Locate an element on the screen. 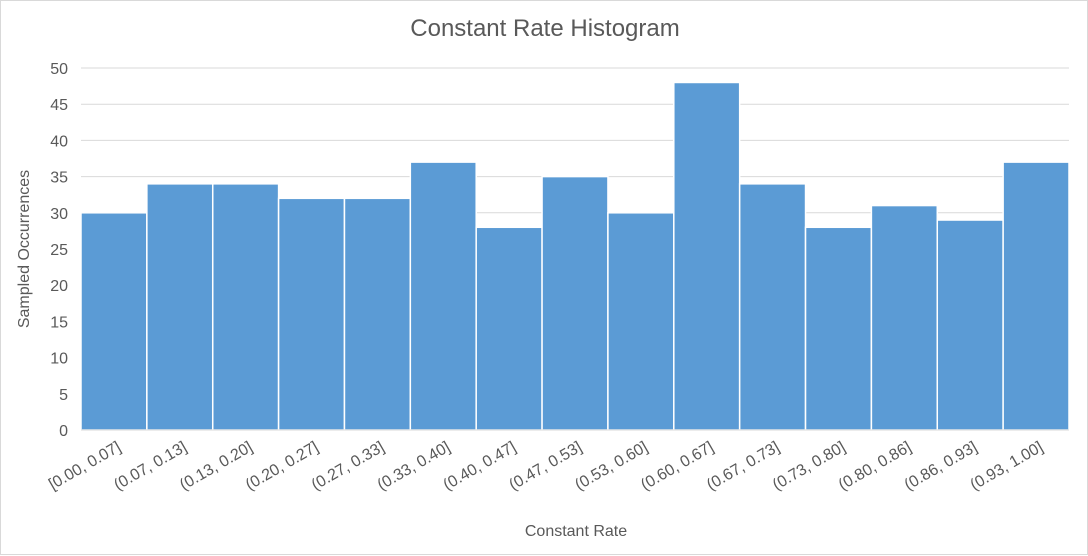  x-tick-label: (0.53, 0.60] is located at coordinates (611, 466).